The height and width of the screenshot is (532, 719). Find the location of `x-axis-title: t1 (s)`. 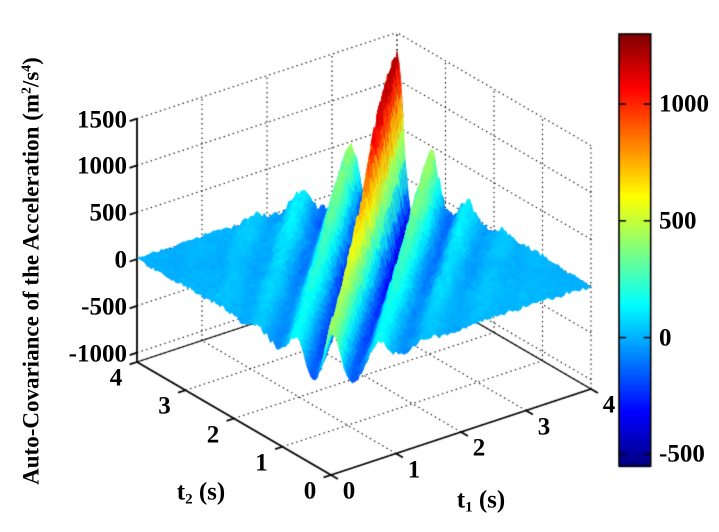

x-axis-title: t1 (s) is located at coordinates (481, 501).